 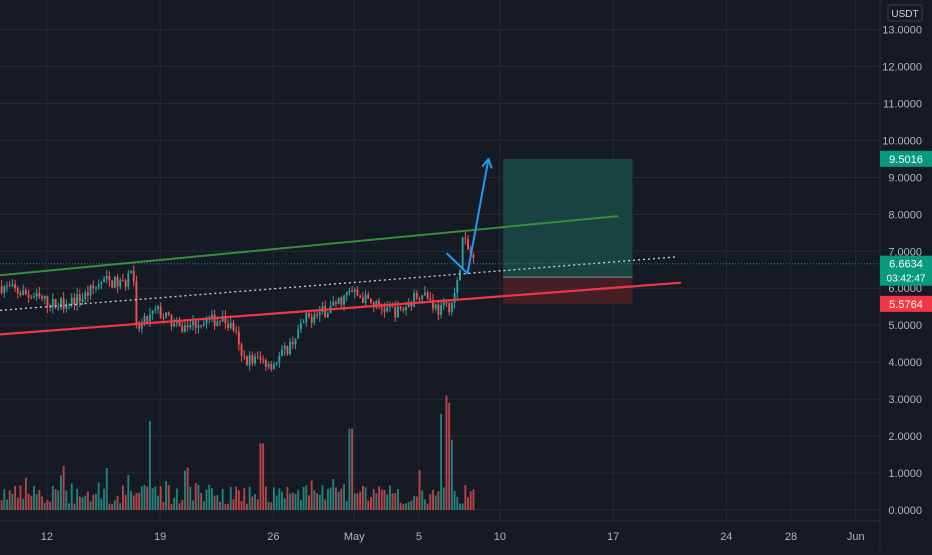 I want to click on price-tick-label: 13.0000, so click(x=902, y=31).